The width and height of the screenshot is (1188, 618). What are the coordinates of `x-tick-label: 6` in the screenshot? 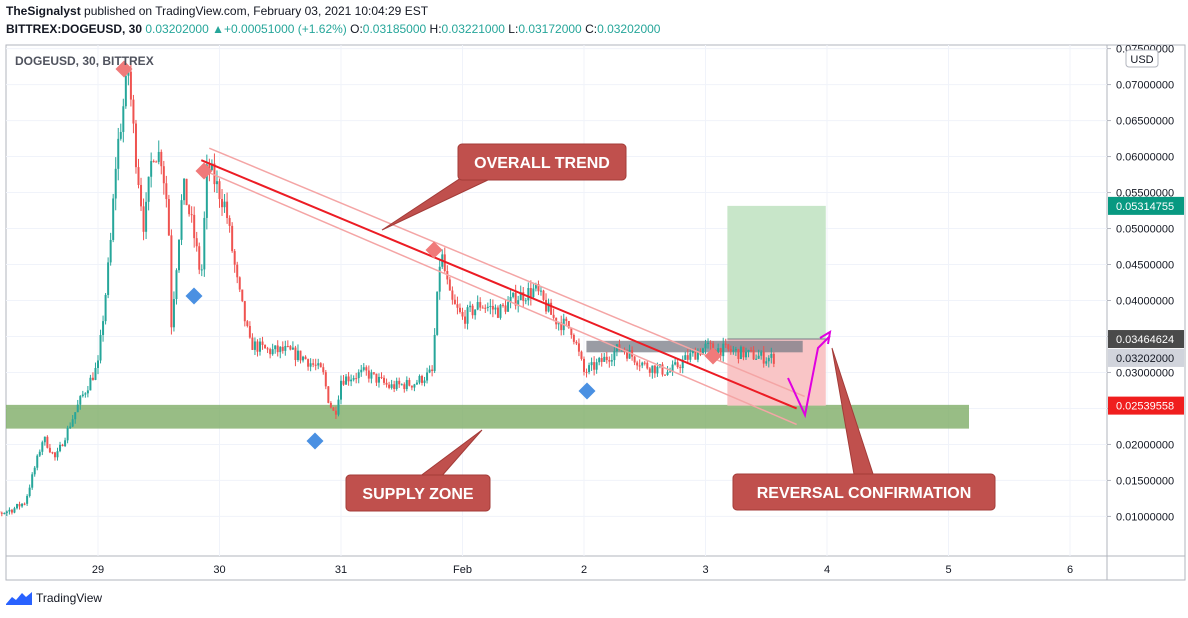 It's located at (1070, 570).